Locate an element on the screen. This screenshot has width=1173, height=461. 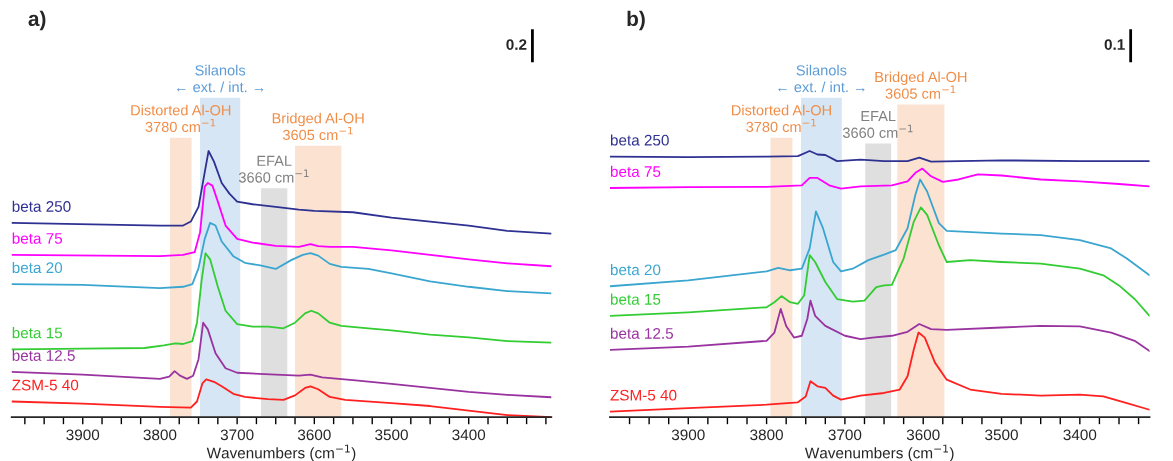
text: 0.2 is located at coordinates (516, 44).